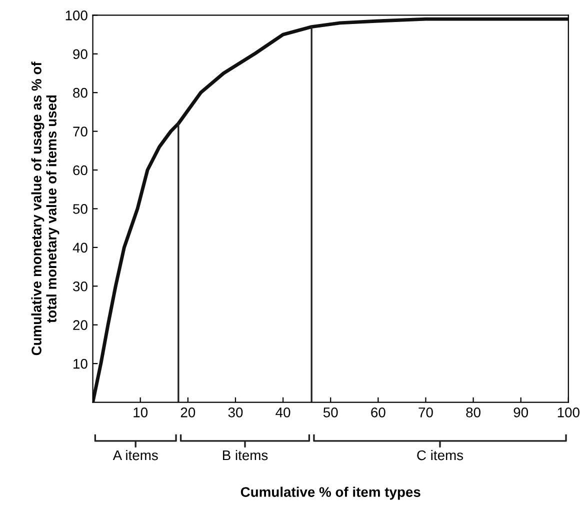  What do you see at coordinates (283, 413) in the screenshot?
I see `x-tick-label: 40` at bounding box center [283, 413].